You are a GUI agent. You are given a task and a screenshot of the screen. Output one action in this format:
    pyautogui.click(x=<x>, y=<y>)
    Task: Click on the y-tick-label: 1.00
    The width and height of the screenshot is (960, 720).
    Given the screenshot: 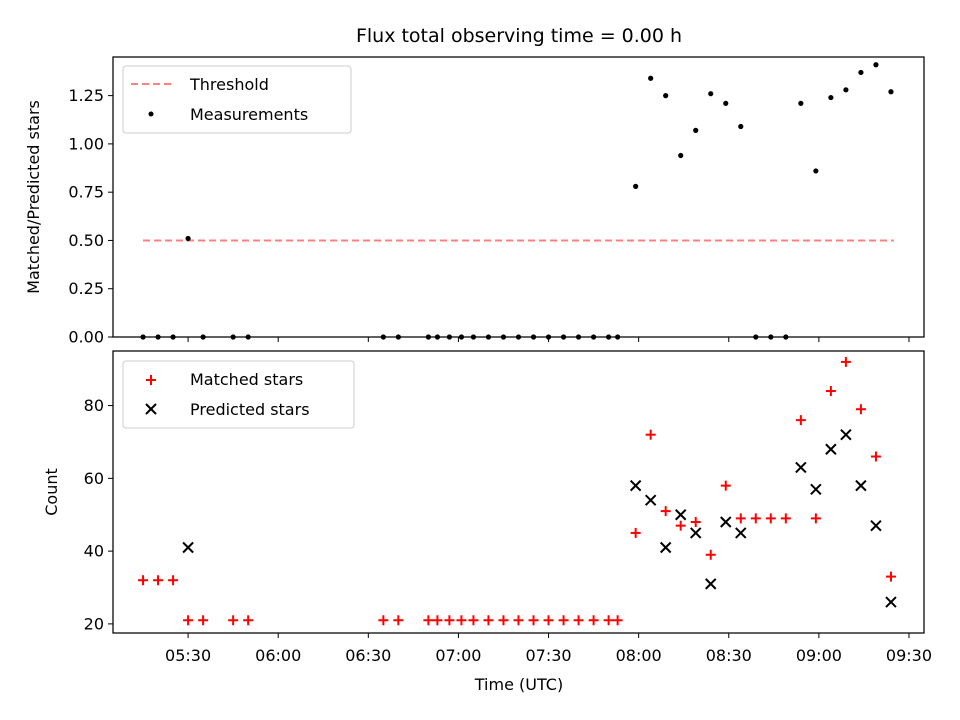 What is the action you would take?
    pyautogui.click(x=86, y=143)
    